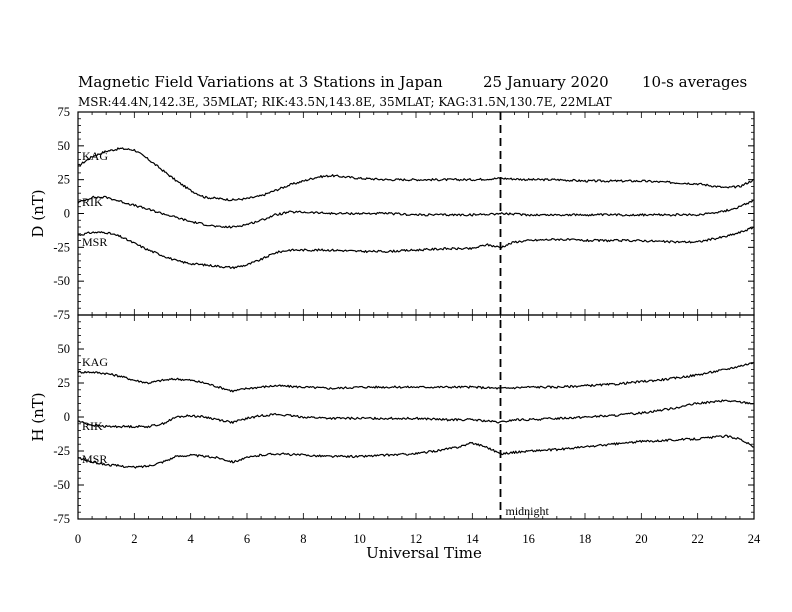 The width and height of the screenshot is (792, 612). I want to click on y-tick-label-D: -25, so click(61, 247).